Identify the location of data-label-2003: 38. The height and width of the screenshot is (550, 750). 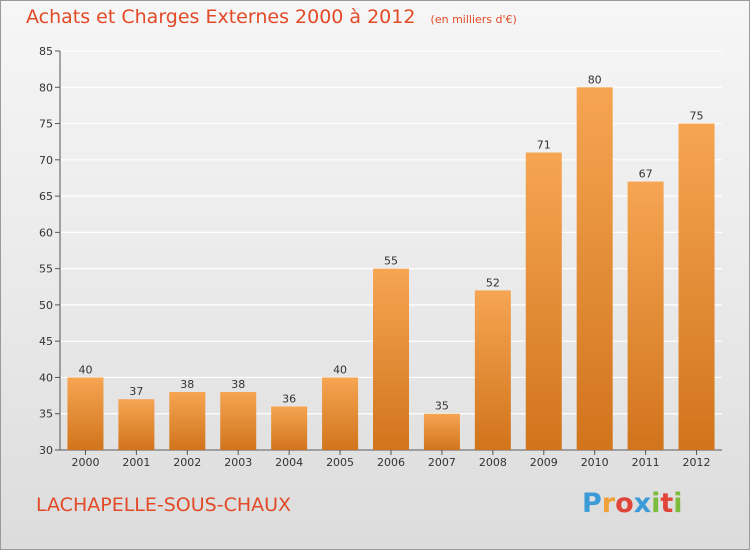
(238, 384).